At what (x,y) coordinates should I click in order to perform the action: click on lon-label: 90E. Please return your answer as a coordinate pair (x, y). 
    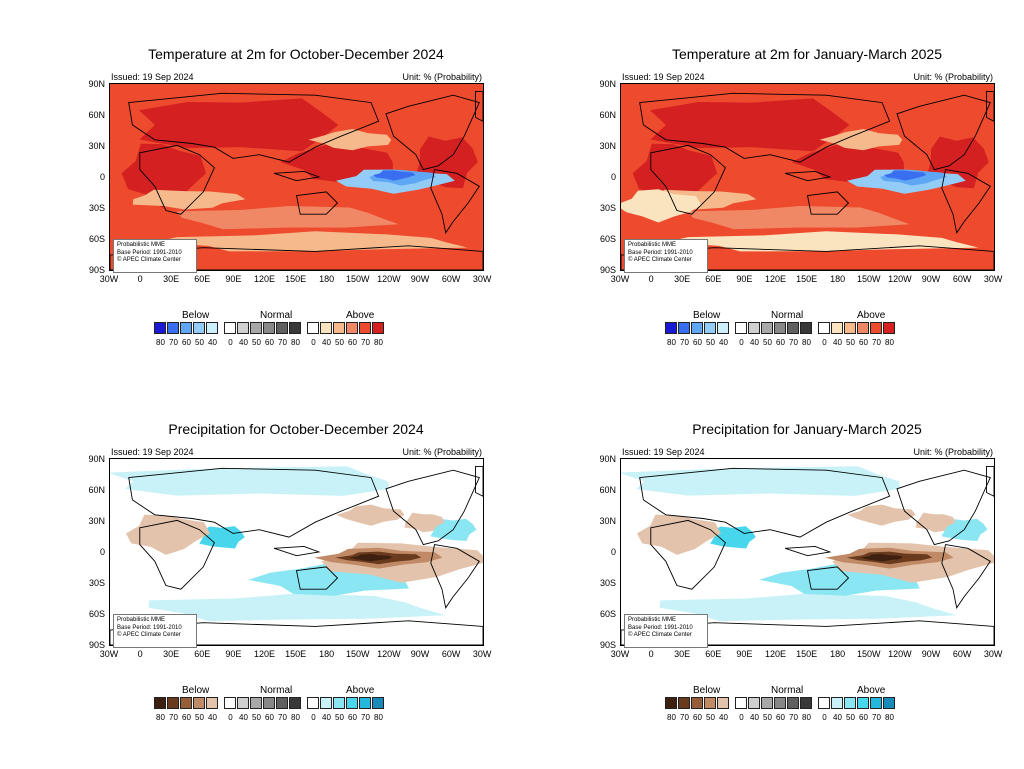
    Looking at the image, I should click on (233, 654).